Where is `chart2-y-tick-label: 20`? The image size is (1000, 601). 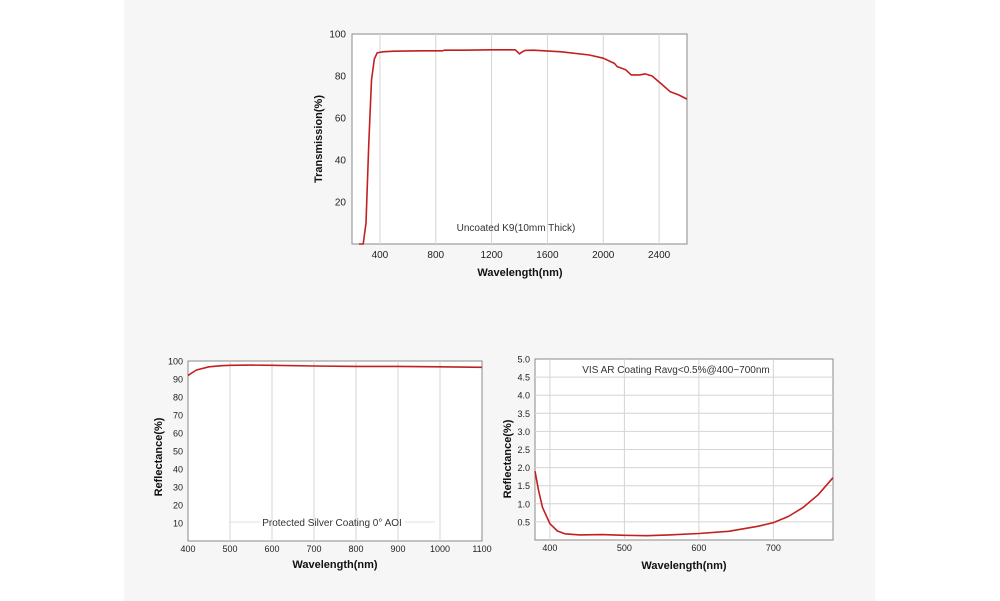
chart2-y-tick-label: 20 is located at coordinates (178, 506).